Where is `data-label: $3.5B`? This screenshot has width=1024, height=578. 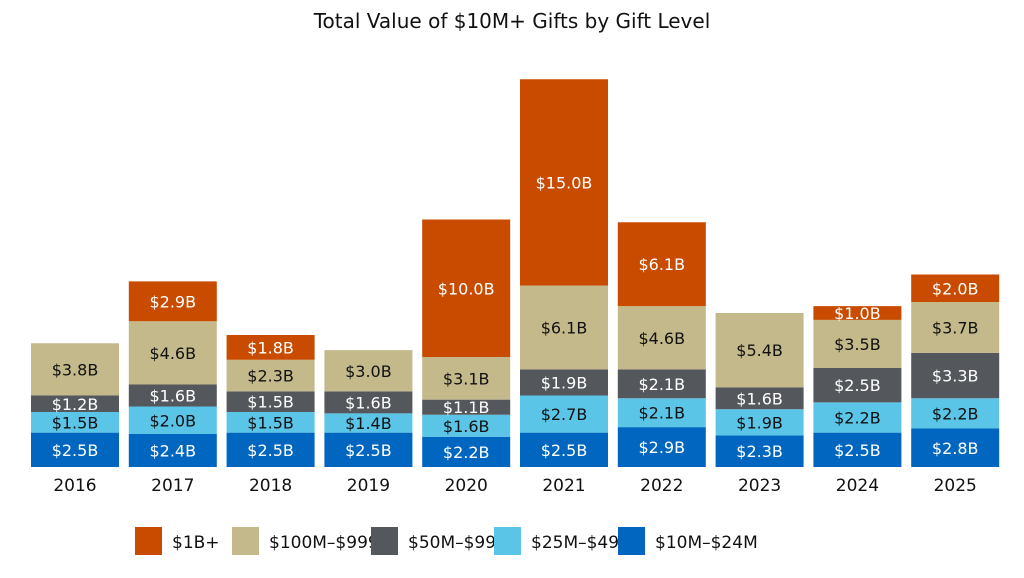 data-label: $3.5B is located at coordinates (857, 344).